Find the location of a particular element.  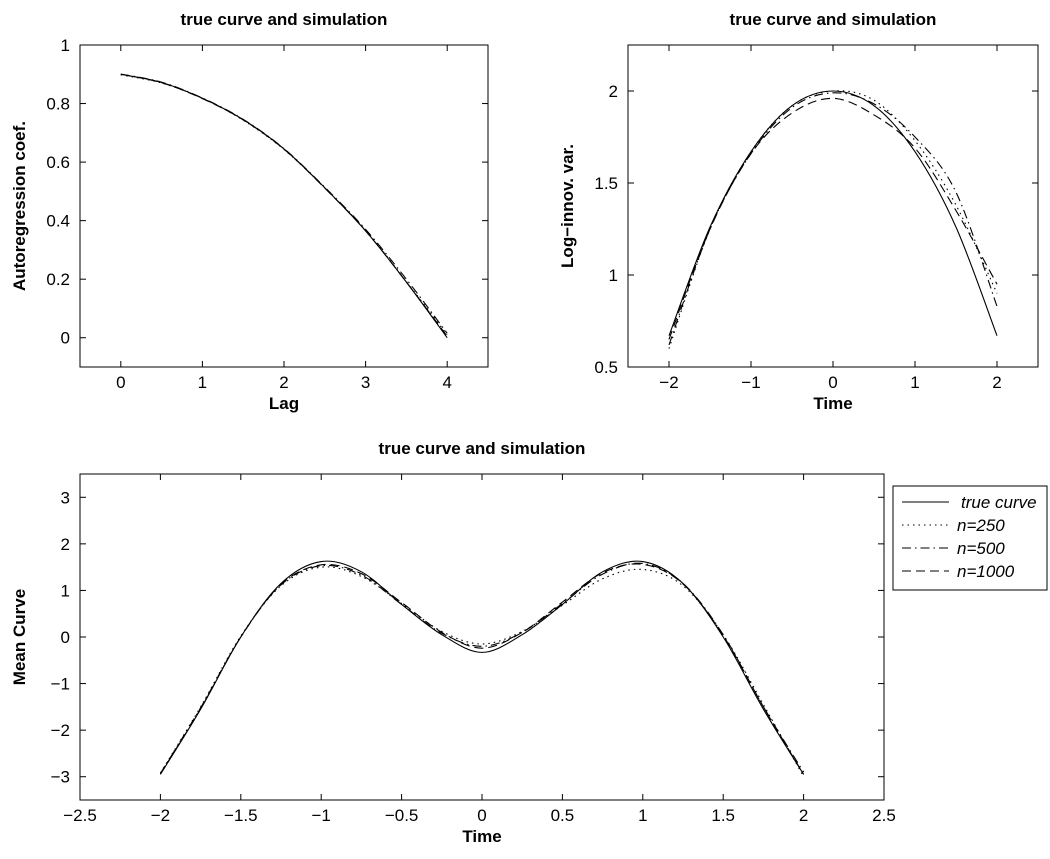

x-tick-label: −1.5 is located at coordinates (241, 815).